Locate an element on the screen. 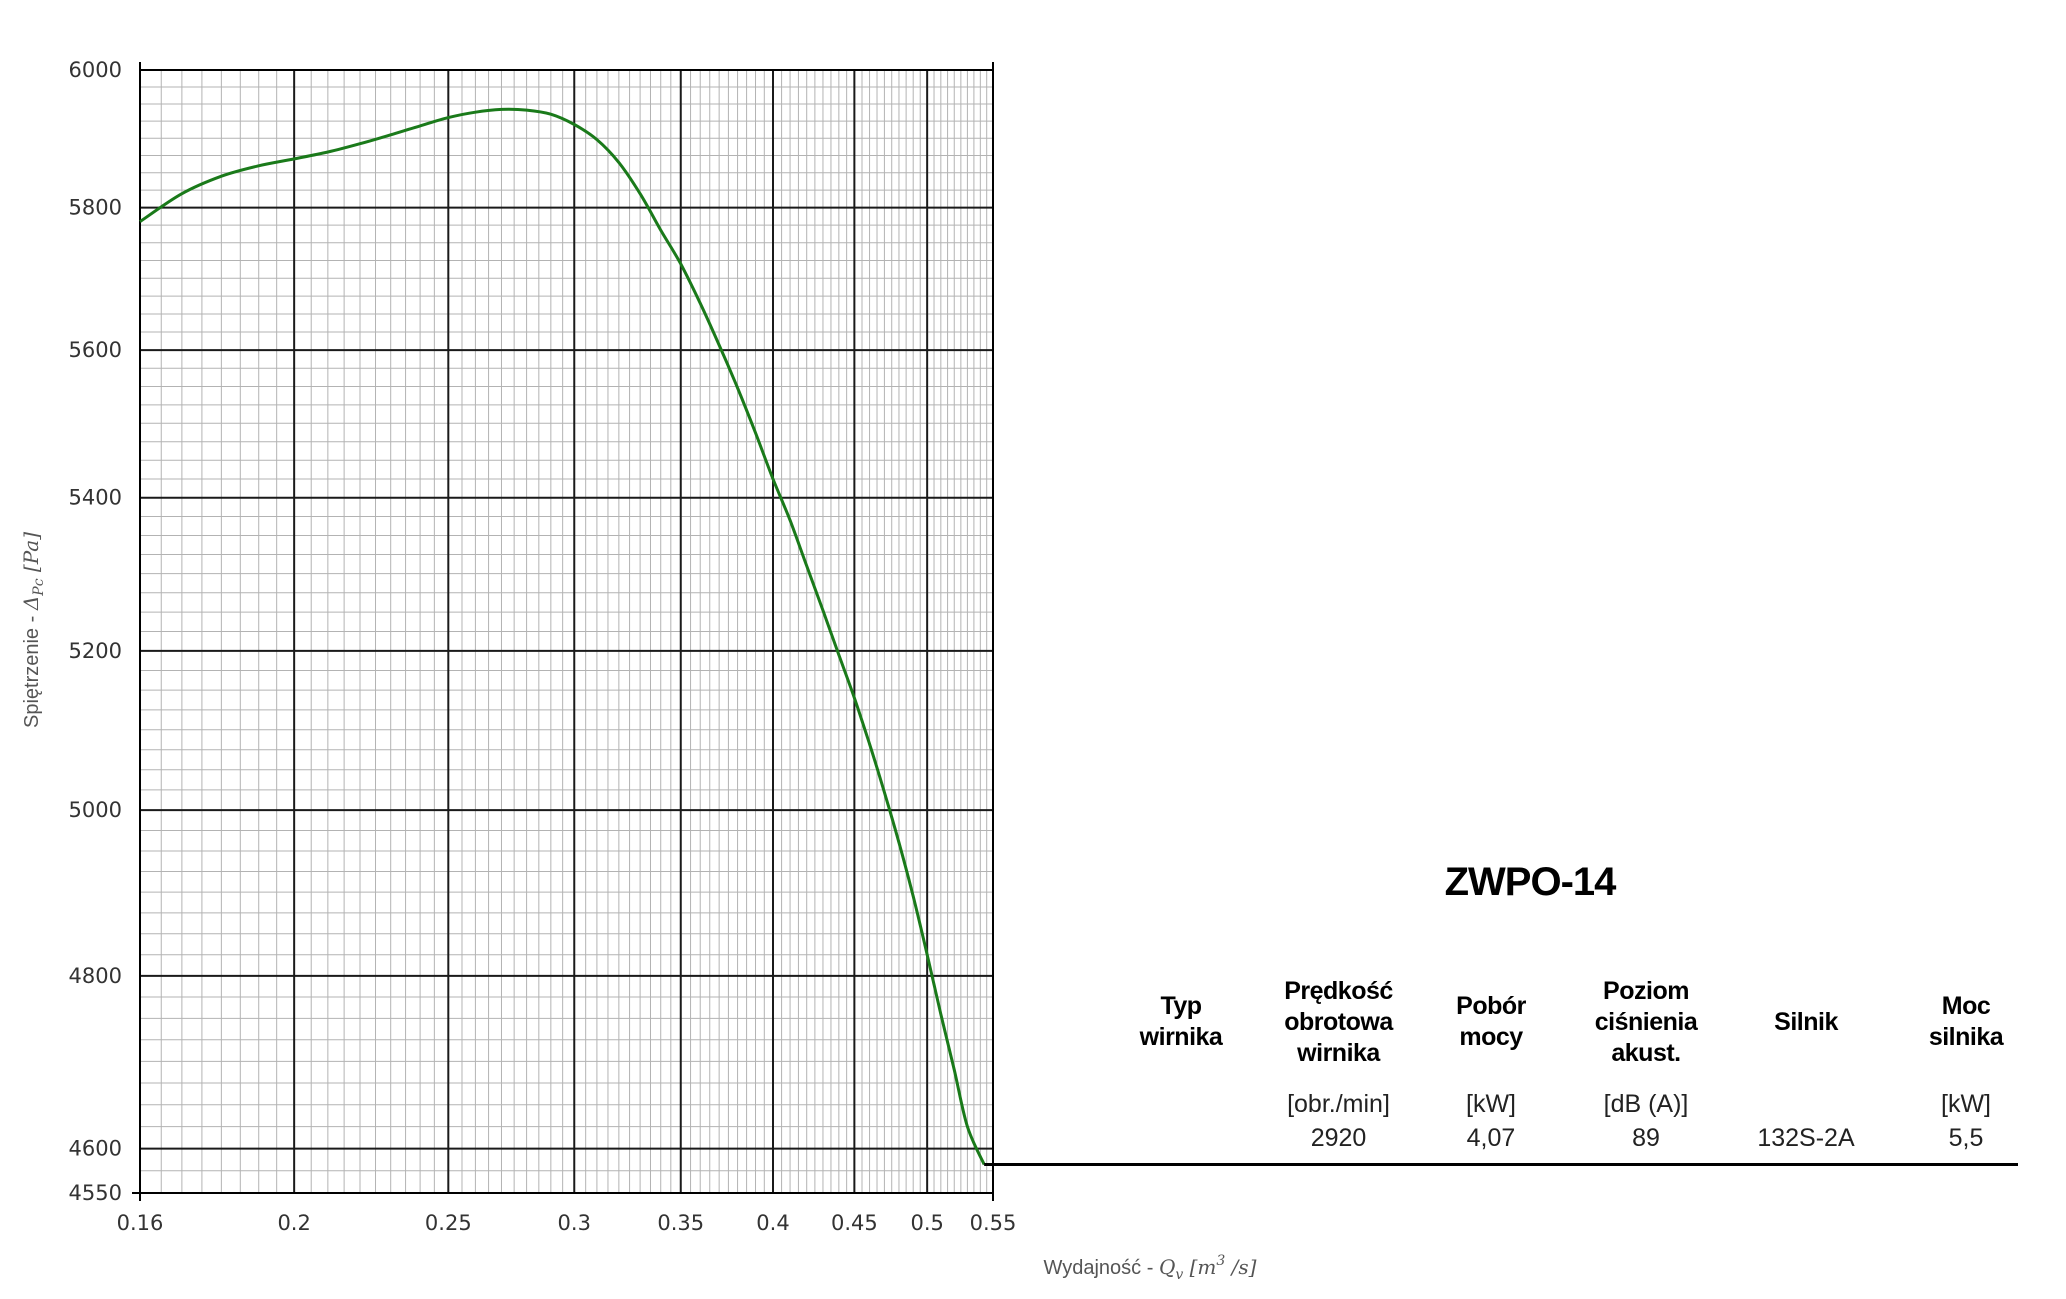 Image resolution: width=2066 pixels, height=1299 pixels. x-axis-title-text: Wydajność - is located at coordinates (1101, 1268).